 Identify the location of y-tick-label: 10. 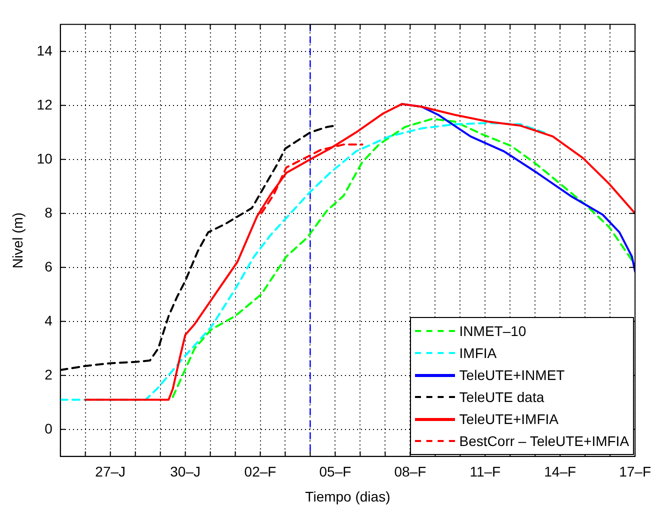
(44, 158).